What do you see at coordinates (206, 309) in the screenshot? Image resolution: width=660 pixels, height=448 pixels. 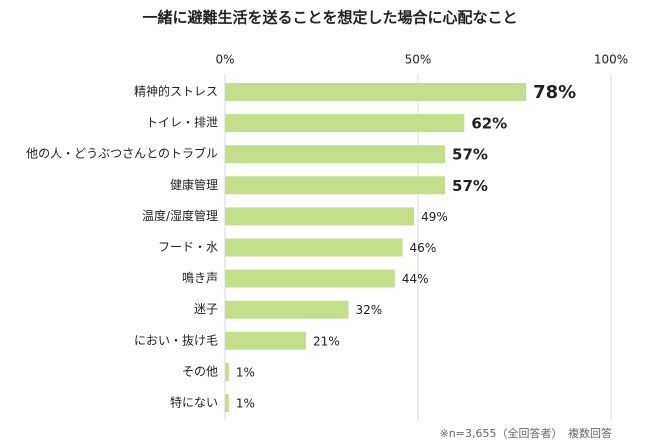 I see `y-tick-label: 迷子` at bounding box center [206, 309].